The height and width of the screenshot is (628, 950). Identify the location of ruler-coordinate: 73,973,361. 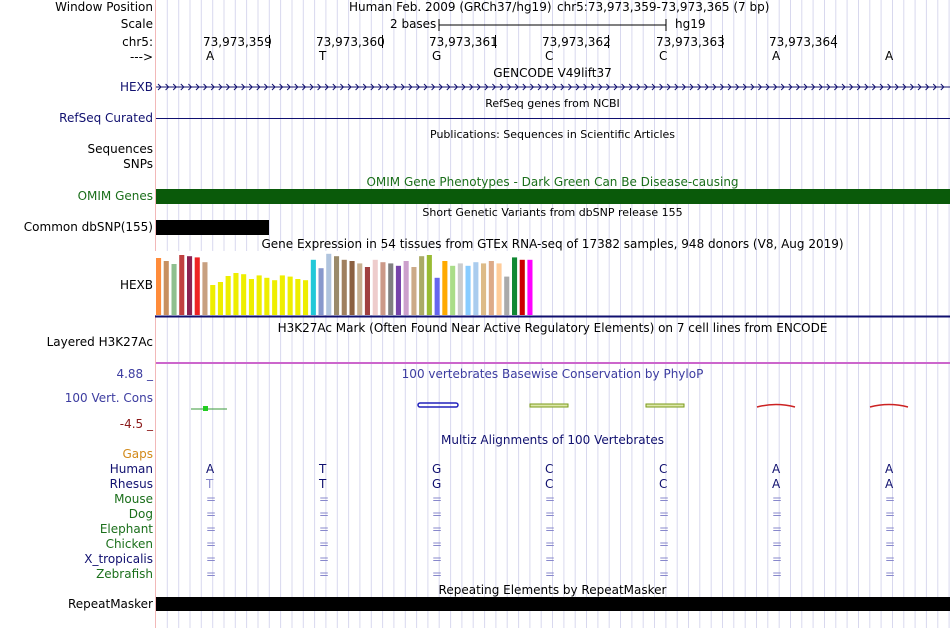
(463, 42).